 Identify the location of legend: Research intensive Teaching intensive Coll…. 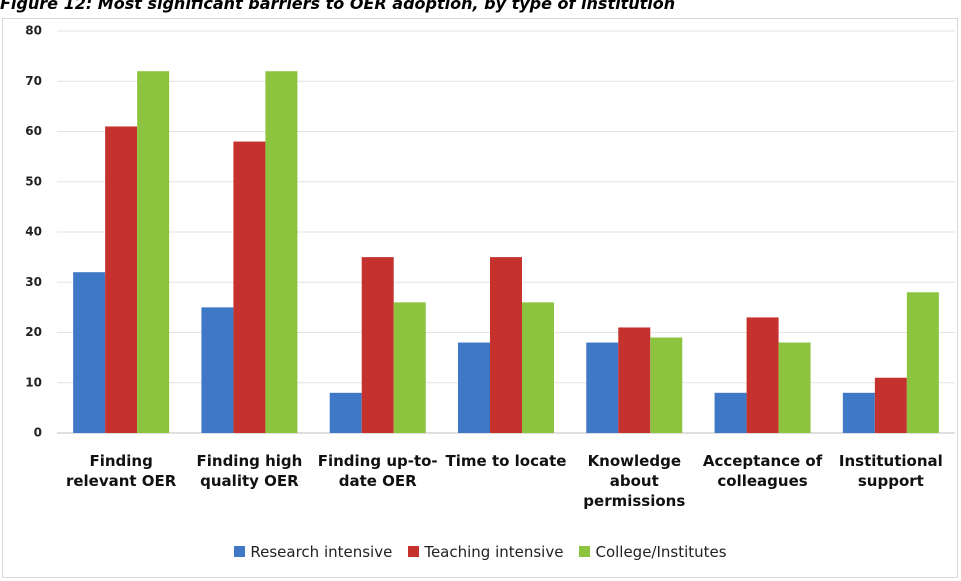
(480, 552).